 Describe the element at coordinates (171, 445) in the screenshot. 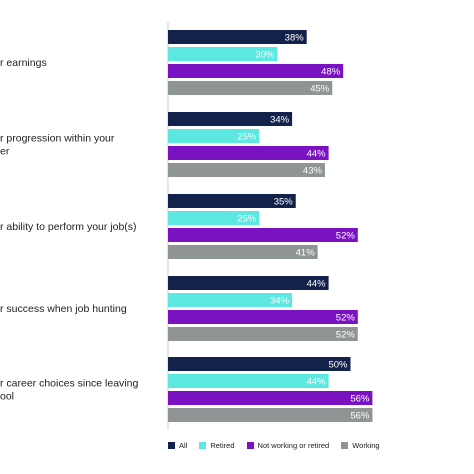

I see `legend-swatch-all` at that location.